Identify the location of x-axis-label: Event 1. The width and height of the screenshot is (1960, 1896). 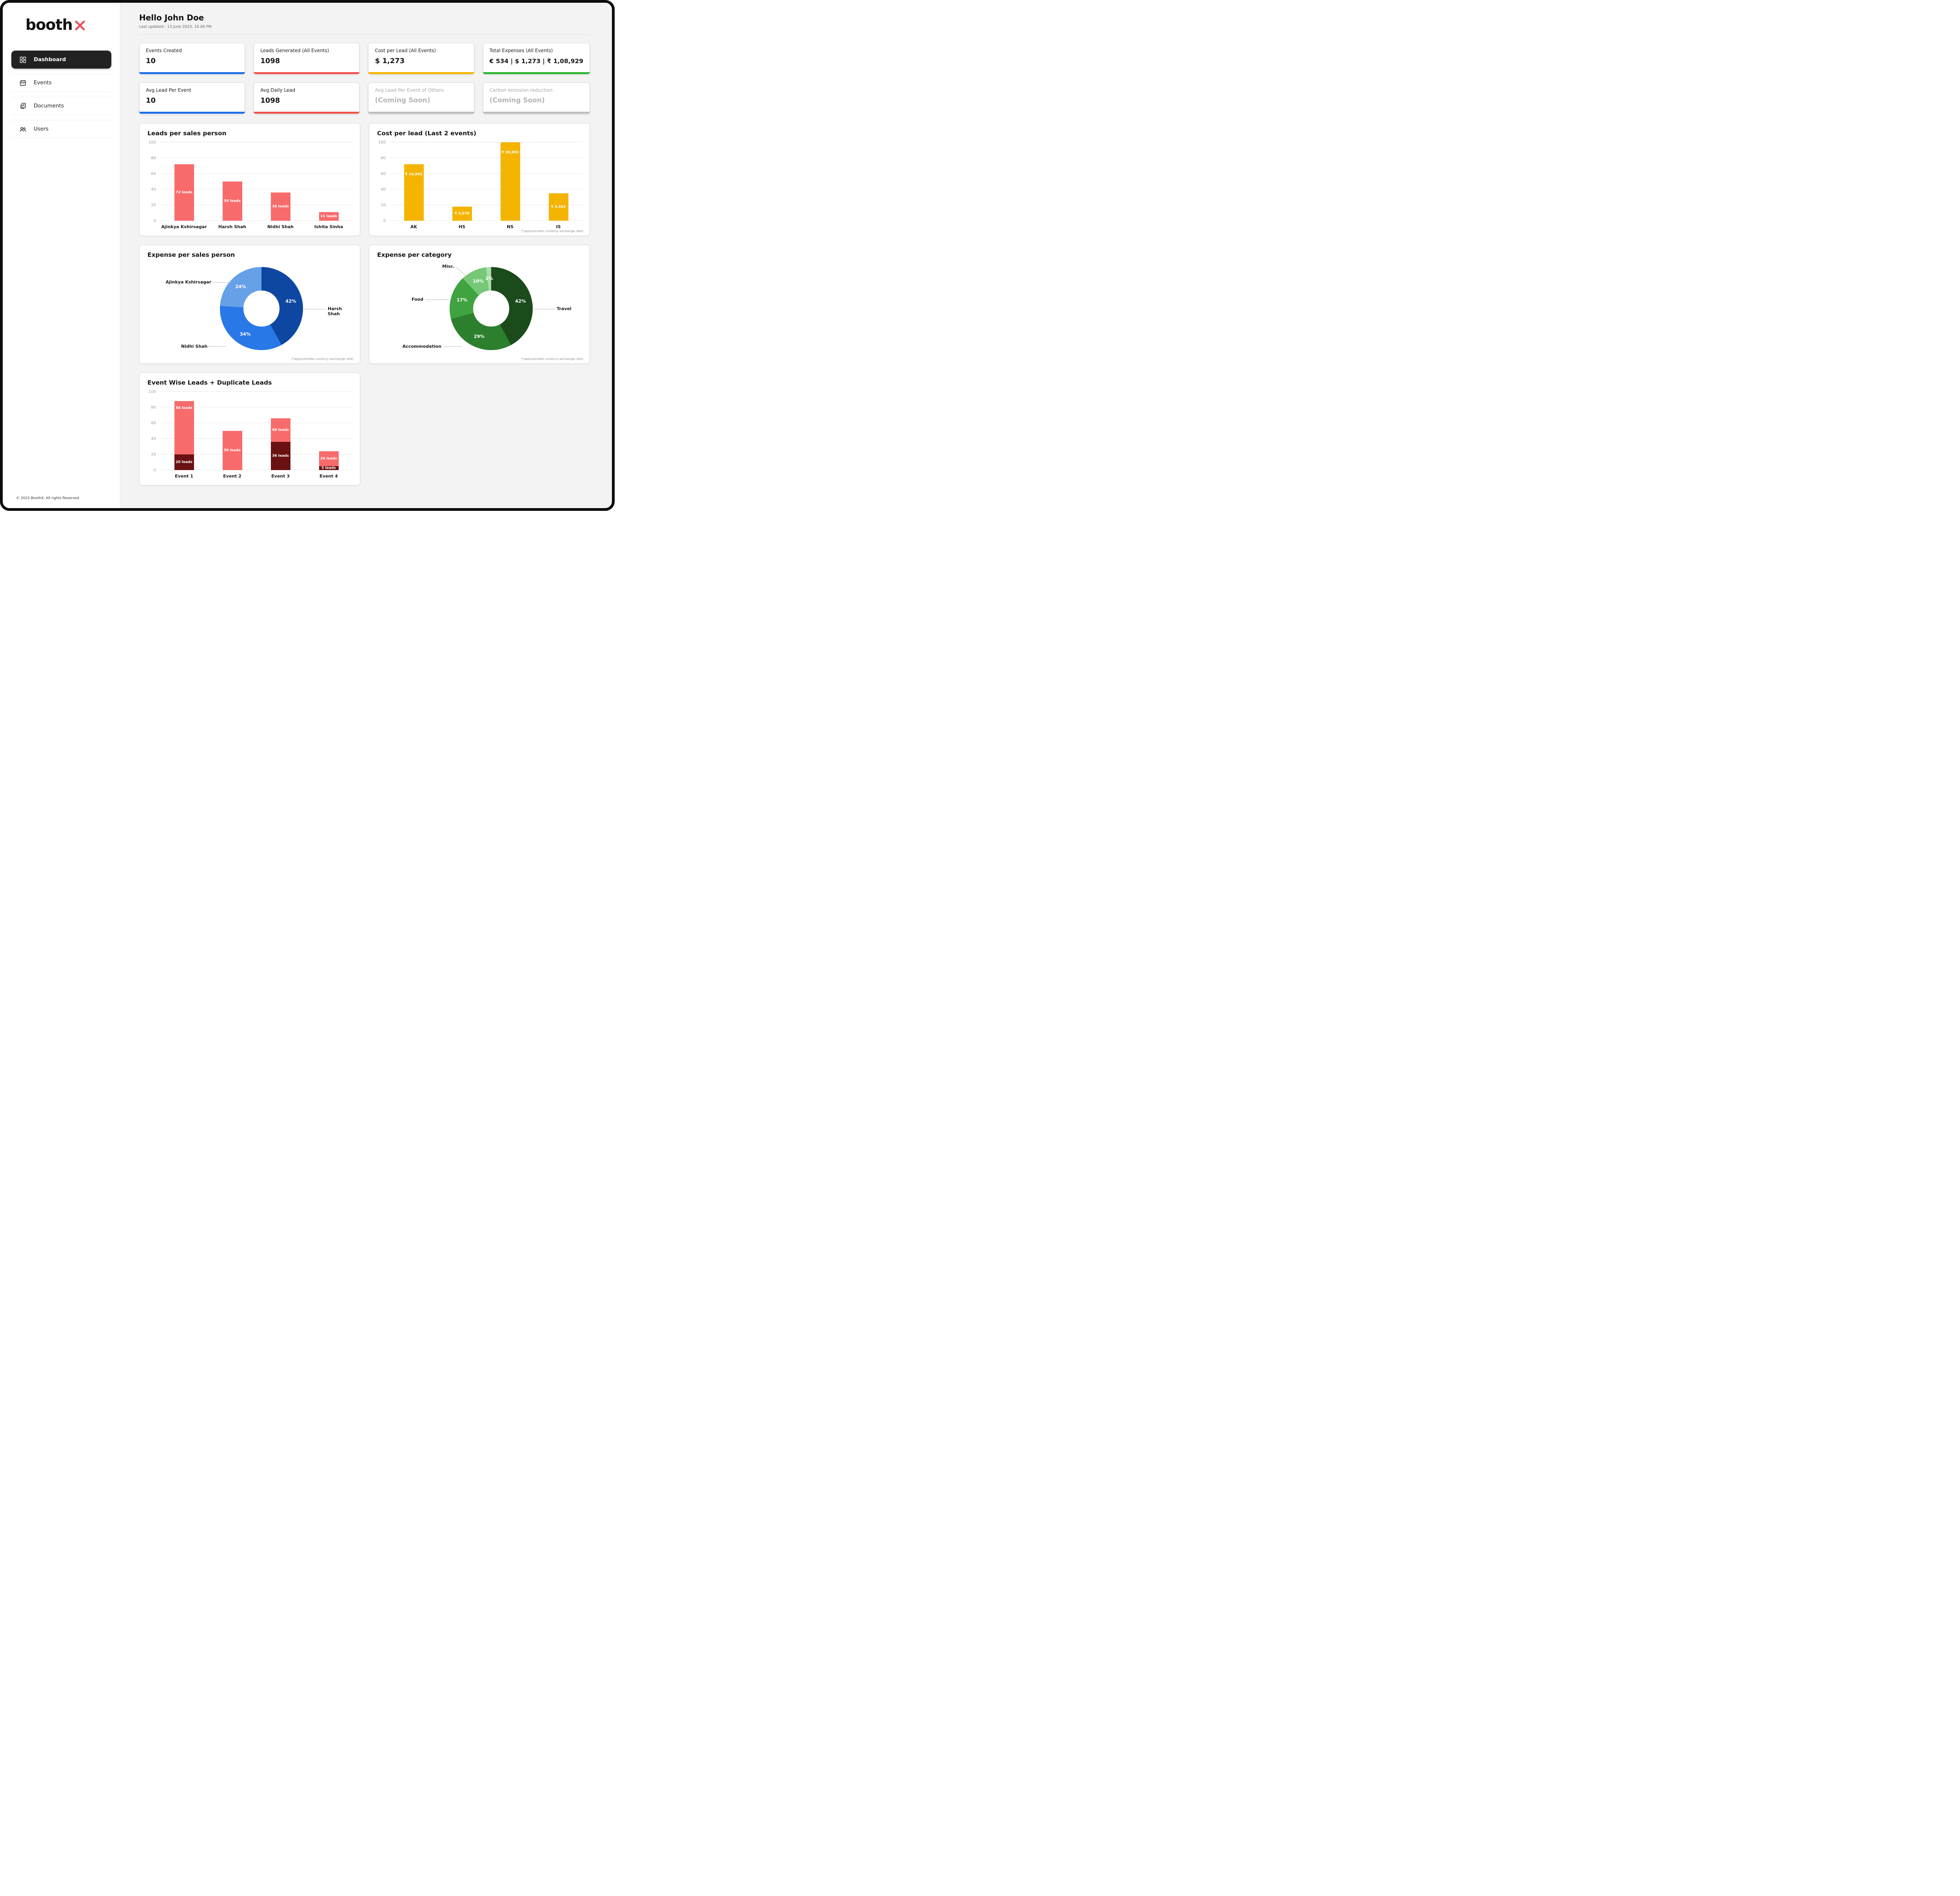
(184, 476).